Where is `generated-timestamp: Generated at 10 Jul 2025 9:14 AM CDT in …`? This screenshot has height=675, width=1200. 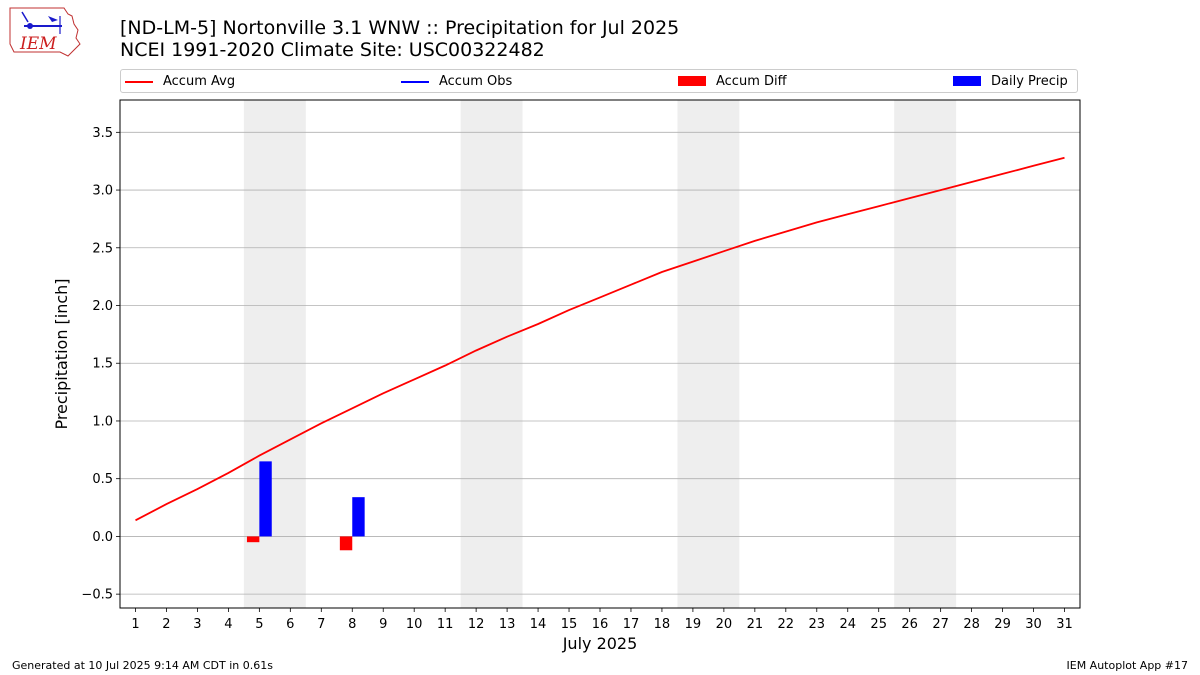 generated-timestamp: Generated at 10 Jul 2025 9:14 AM CDT in … is located at coordinates (142, 665).